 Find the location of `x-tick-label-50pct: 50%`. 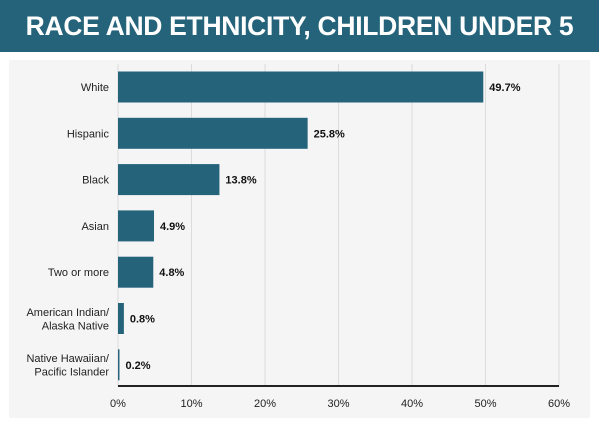

x-tick-label-50pct: 50% is located at coordinates (485, 404).